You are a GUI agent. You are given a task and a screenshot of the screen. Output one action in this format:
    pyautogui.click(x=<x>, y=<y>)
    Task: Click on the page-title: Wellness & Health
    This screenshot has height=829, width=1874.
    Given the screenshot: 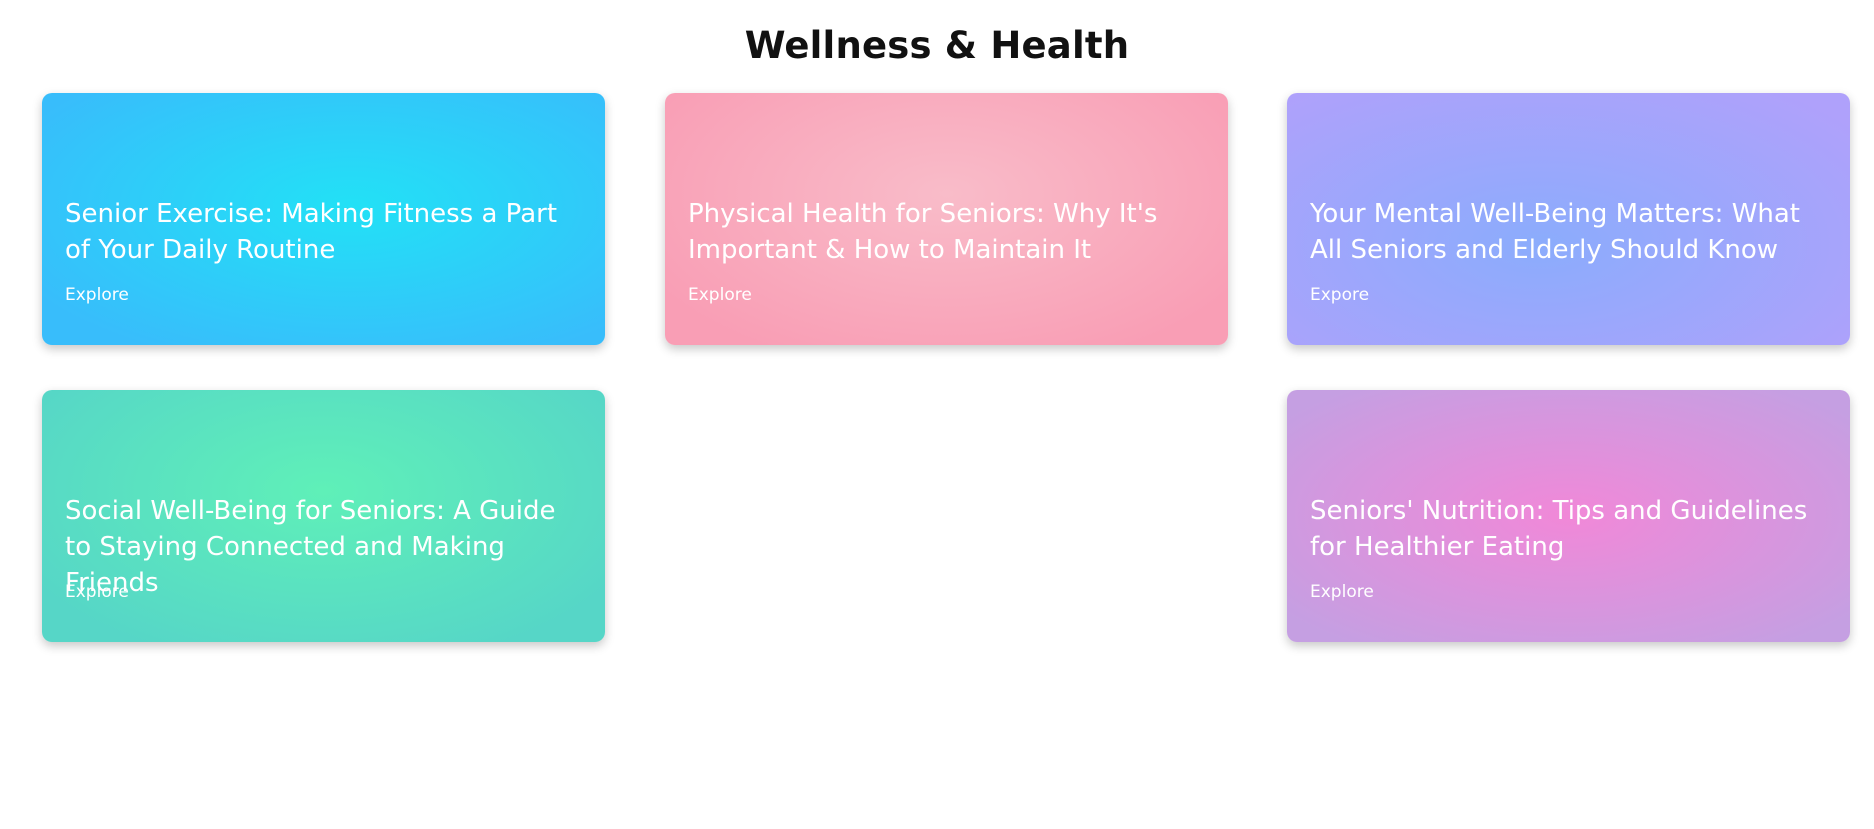 What is the action you would take?
    pyautogui.click(x=937, y=45)
    